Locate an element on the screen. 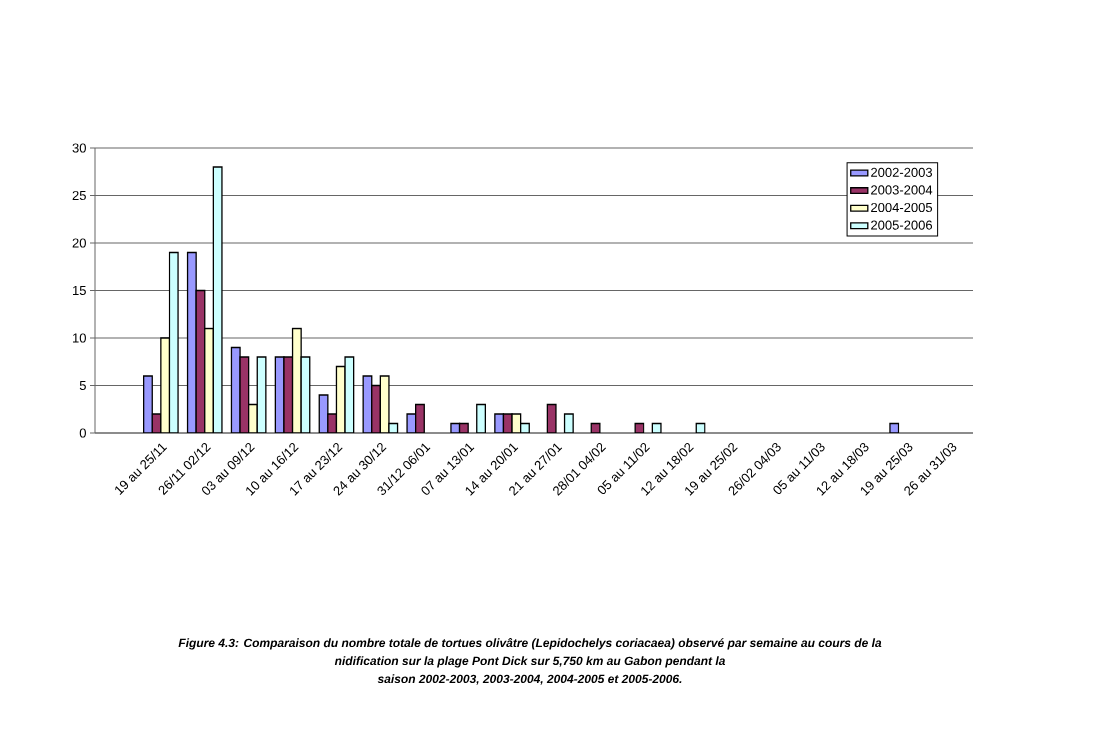 The image size is (1105, 729). legend-label: 2005-2006 is located at coordinates (902, 225).